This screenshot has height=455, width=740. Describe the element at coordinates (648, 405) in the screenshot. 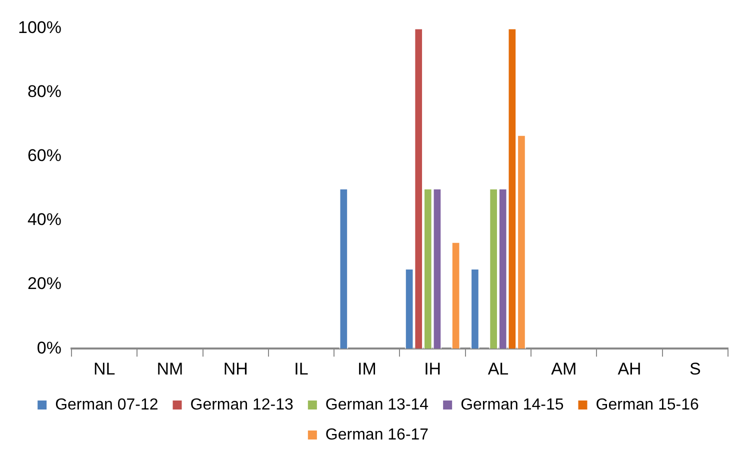

I see `legend-label: German 15-16` at that location.